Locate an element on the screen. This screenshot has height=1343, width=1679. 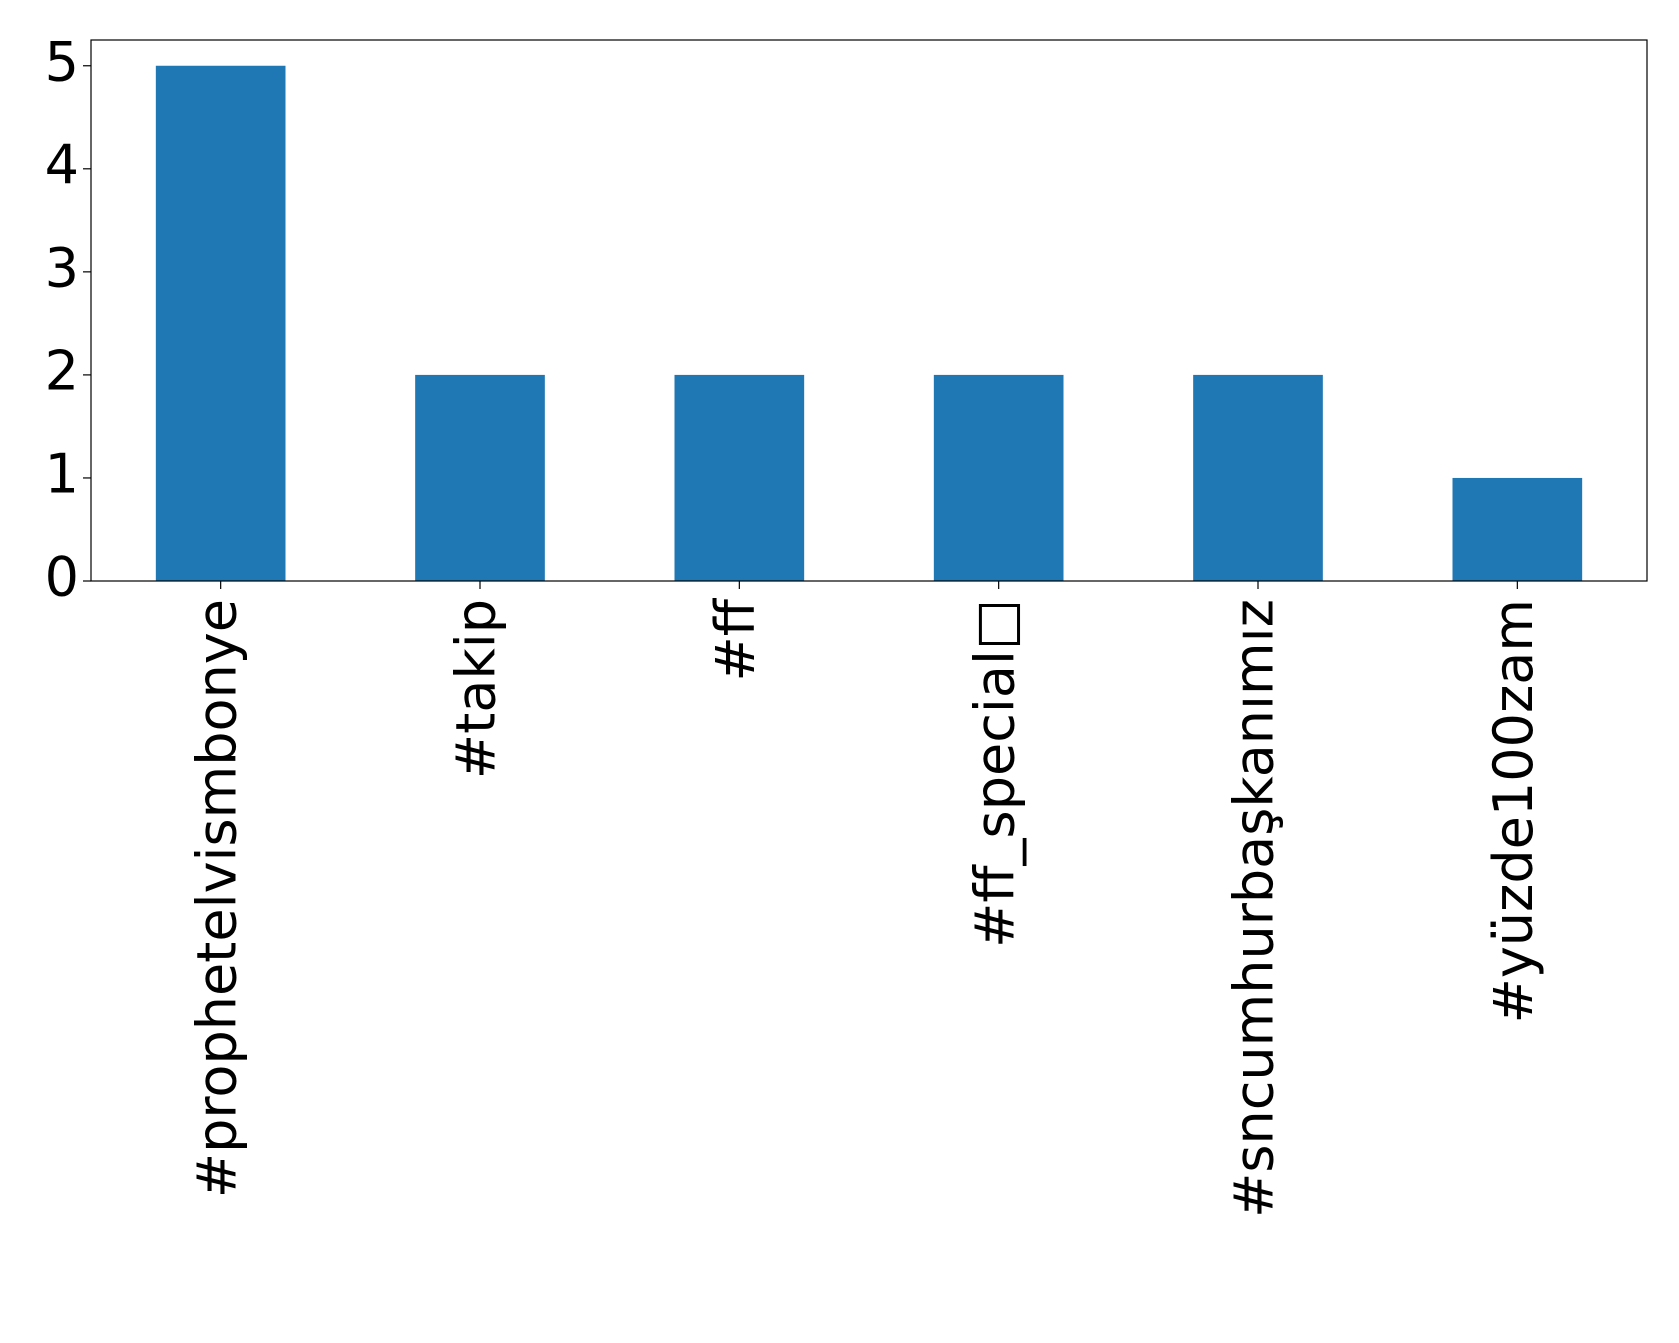
x-tick-label: #sncumhurbaşkanımız is located at coordinates (1254, 908).